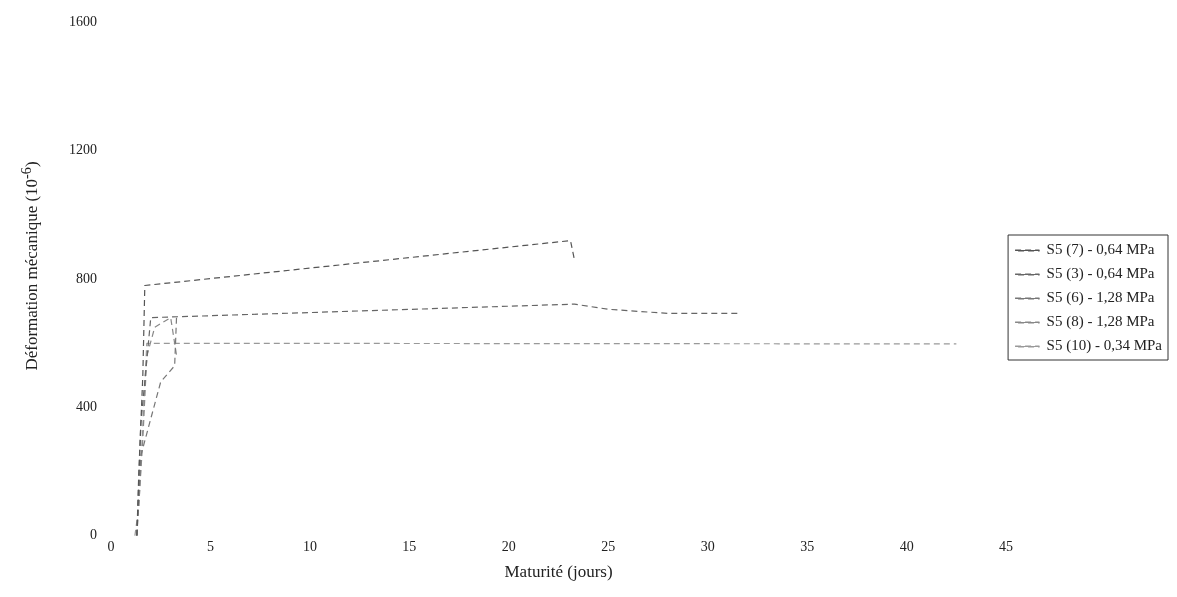 This screenshot has height=597, width=1177. I want to click on x-tick-label: 0, so click(111, 546).